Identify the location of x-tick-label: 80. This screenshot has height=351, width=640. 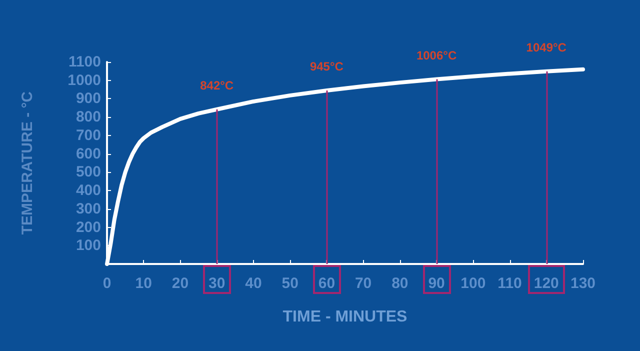
(400, 283).